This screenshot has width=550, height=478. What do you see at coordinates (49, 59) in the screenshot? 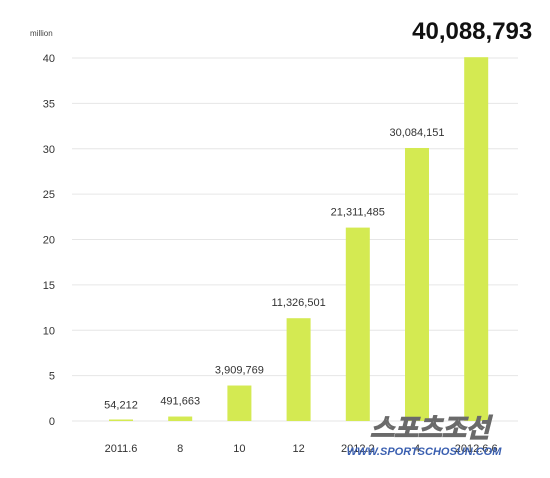
I see `y-tick-label: 40` at bounding box center [49, 59].